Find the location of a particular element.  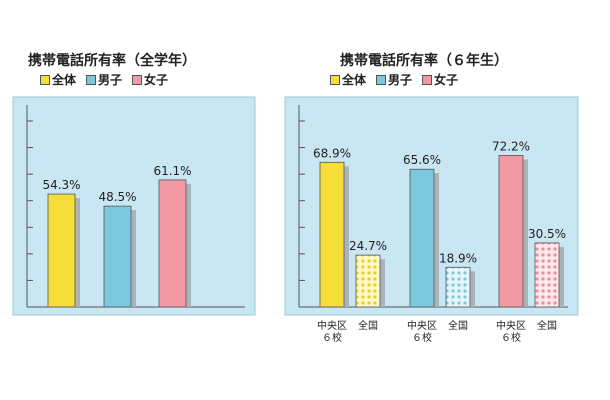

chart2-legend: 全体 男子 女子 is located at coordinates (394, 79).